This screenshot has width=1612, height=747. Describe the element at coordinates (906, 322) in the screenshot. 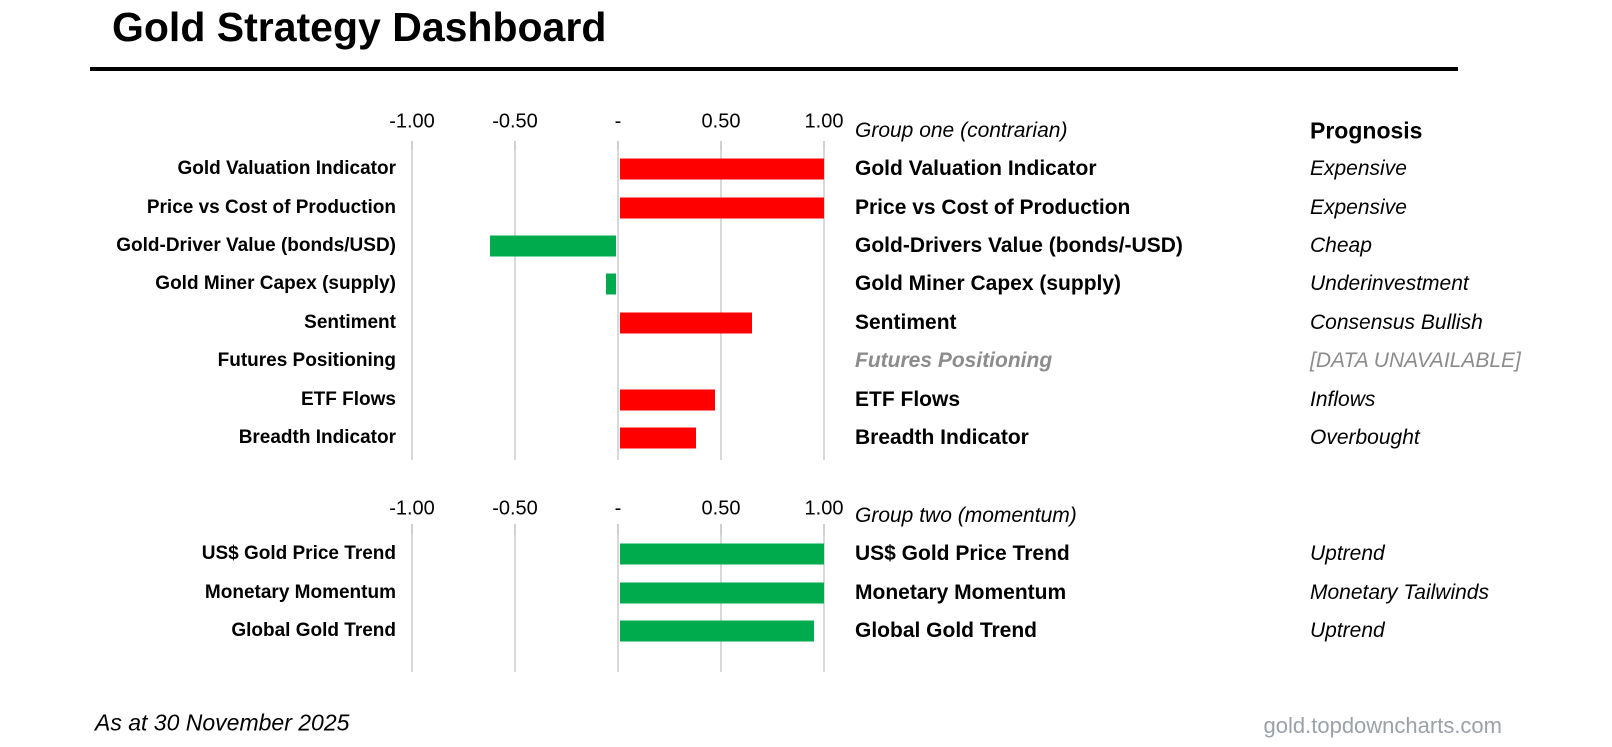

I see `panel-row-label: Sentiment` at that location.